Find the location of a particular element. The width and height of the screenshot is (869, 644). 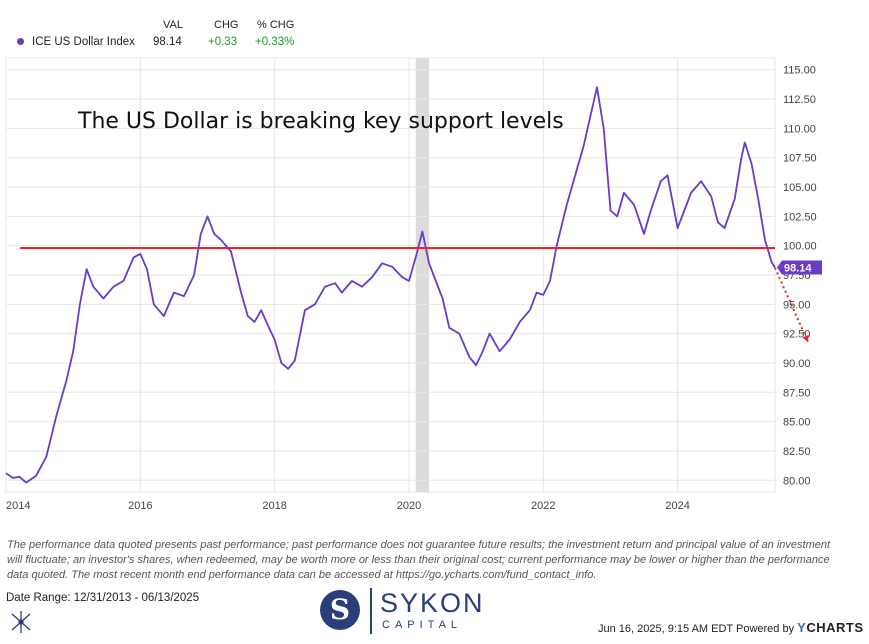

last-value-text: 98.14 is located at coordinates (798, 268).